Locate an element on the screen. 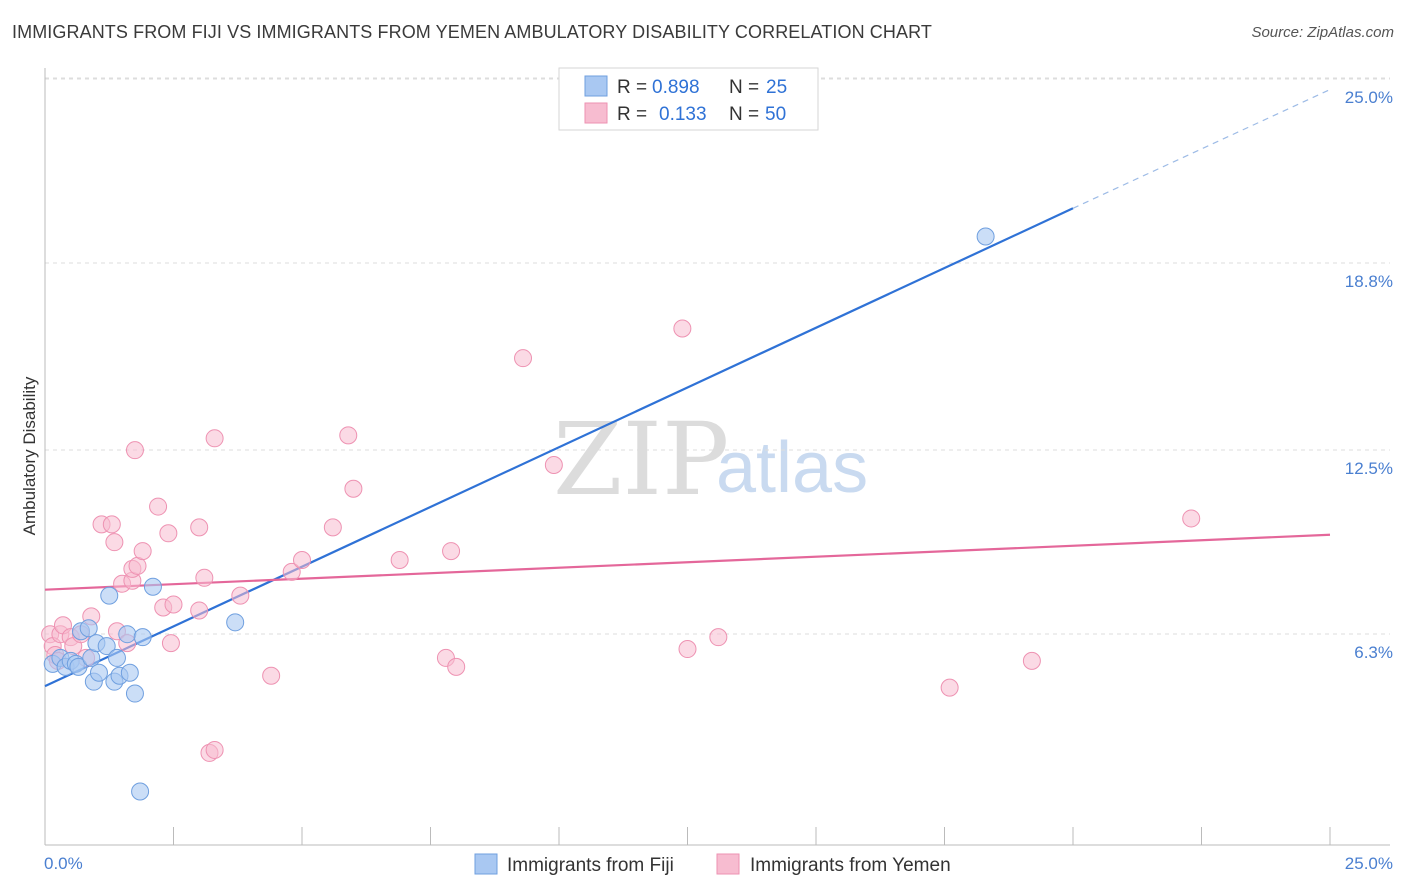 The width and height of the screenshot is (1406, 892). legend-swatch-yemen is located at coordinates (596, 113).